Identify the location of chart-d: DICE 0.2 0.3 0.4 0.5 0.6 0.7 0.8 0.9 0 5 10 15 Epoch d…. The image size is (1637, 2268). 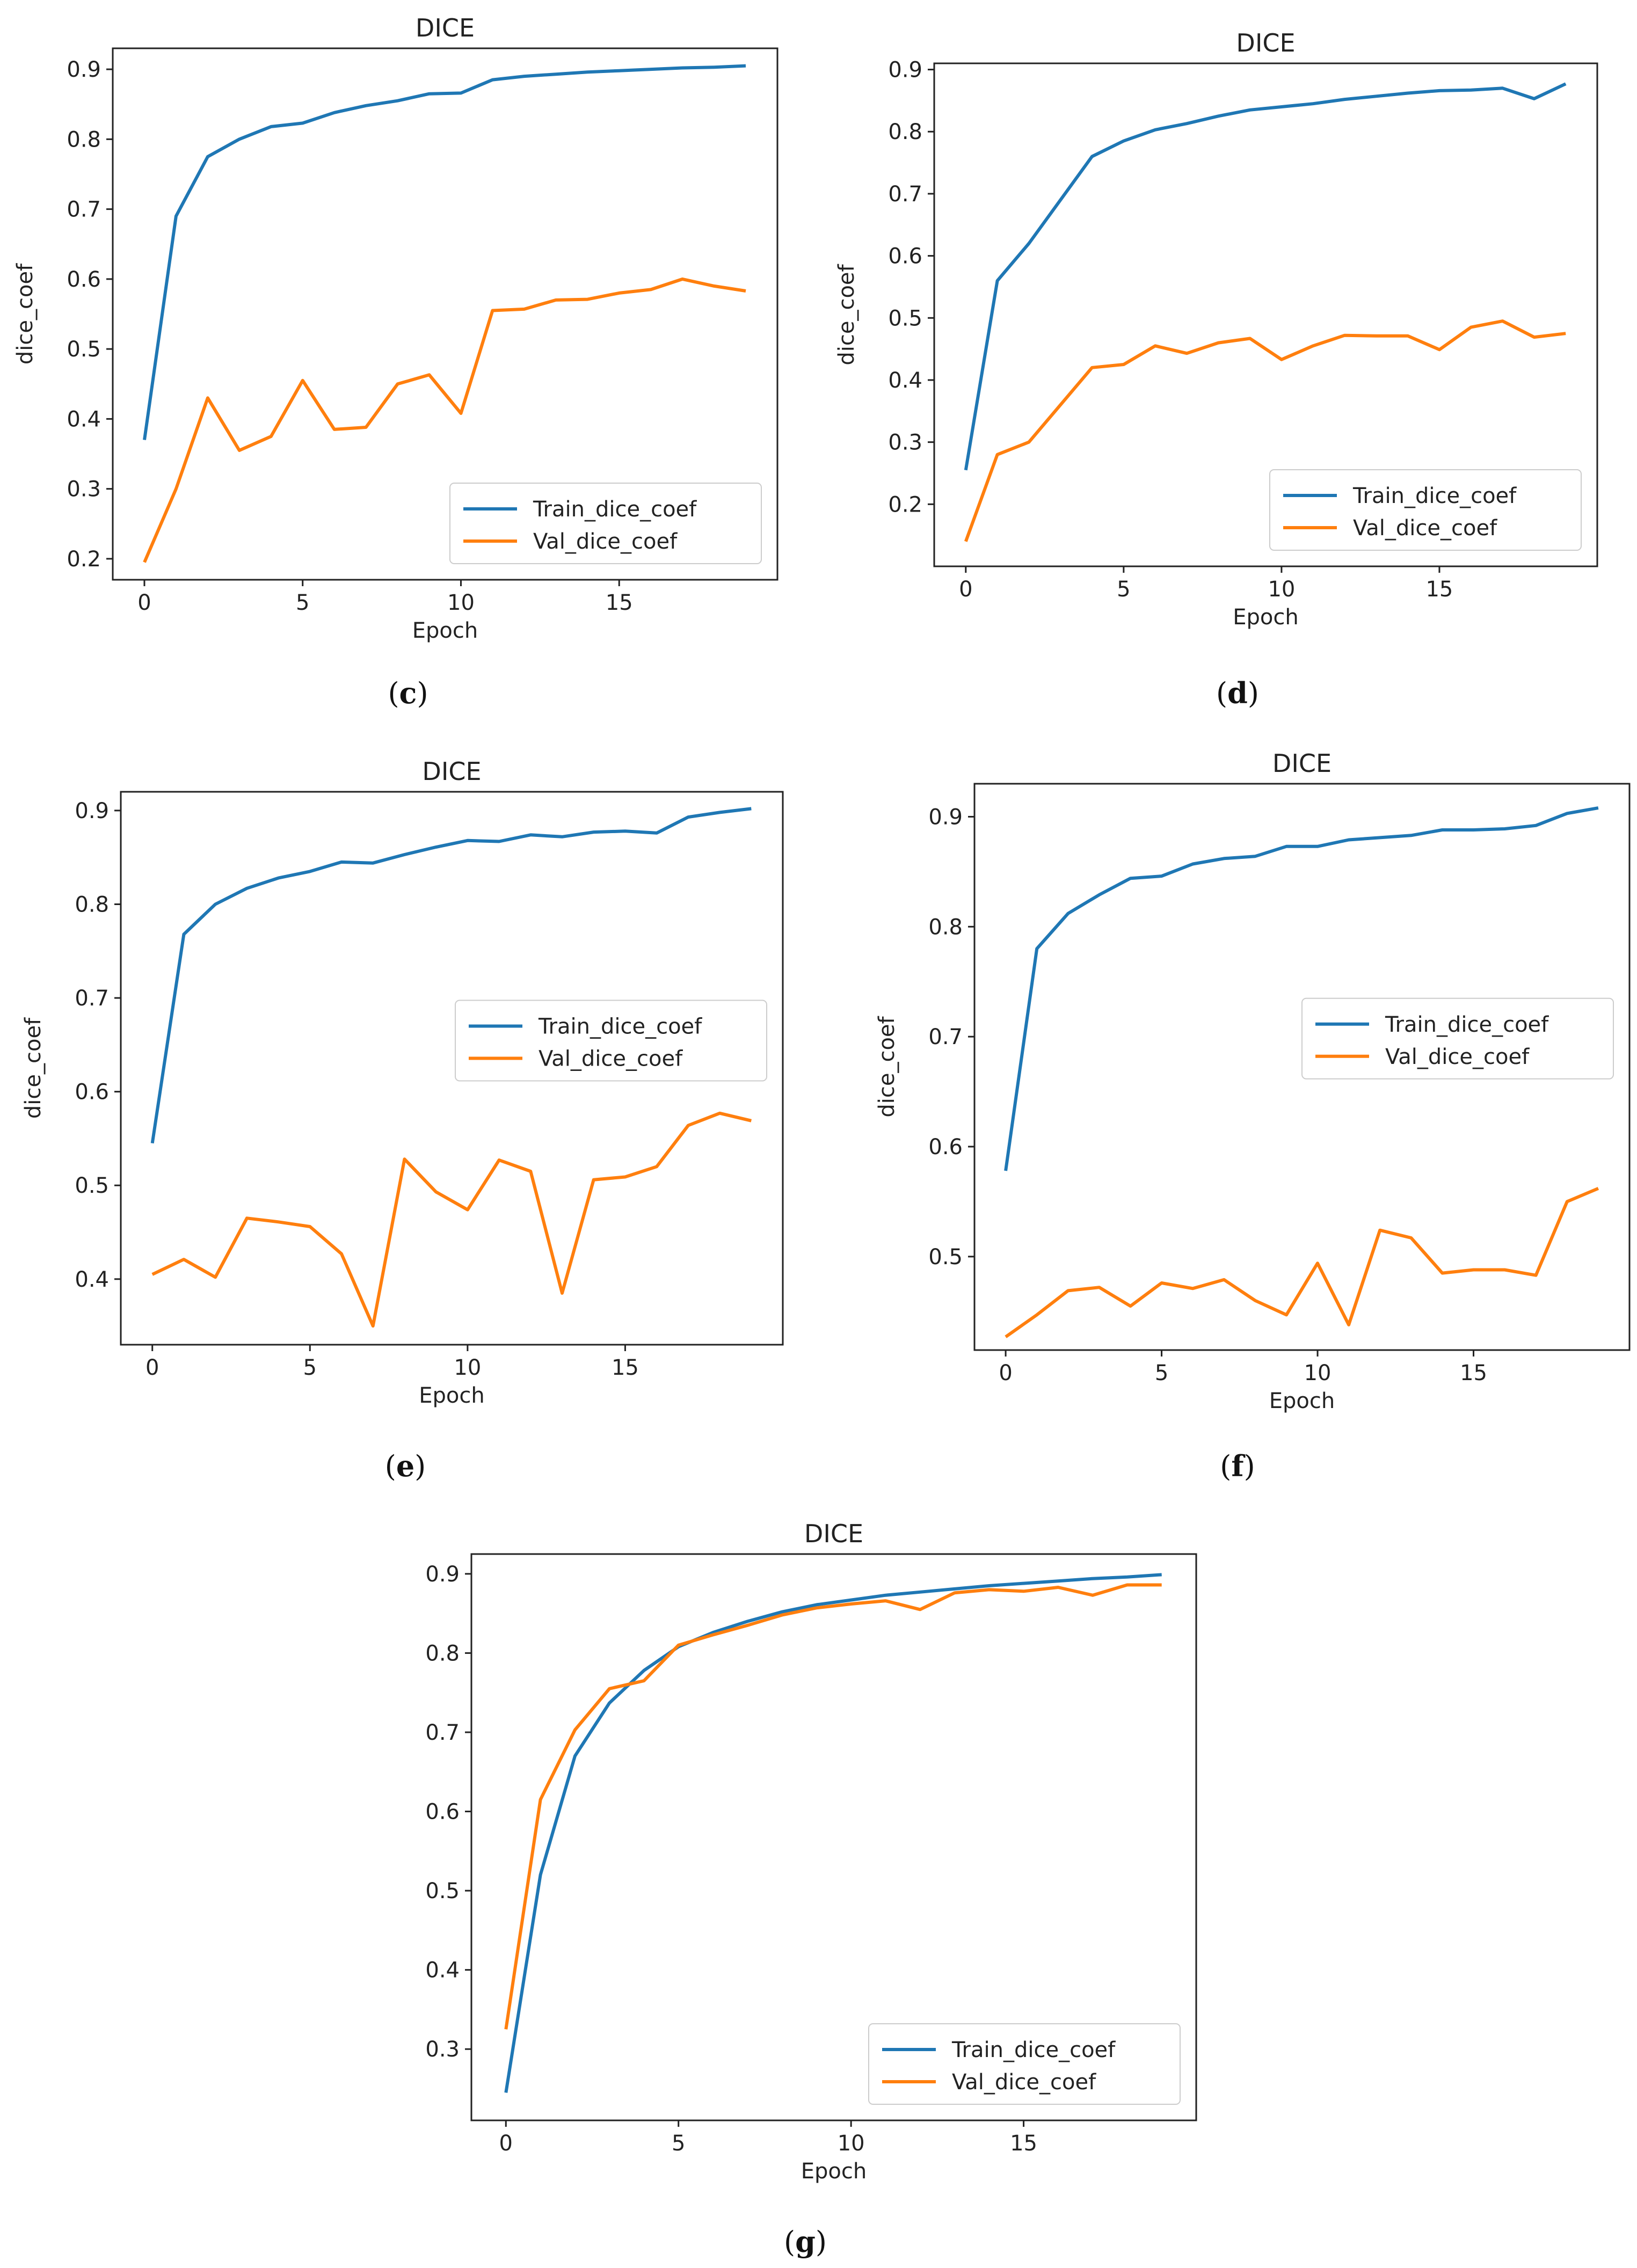
(1216, 369).